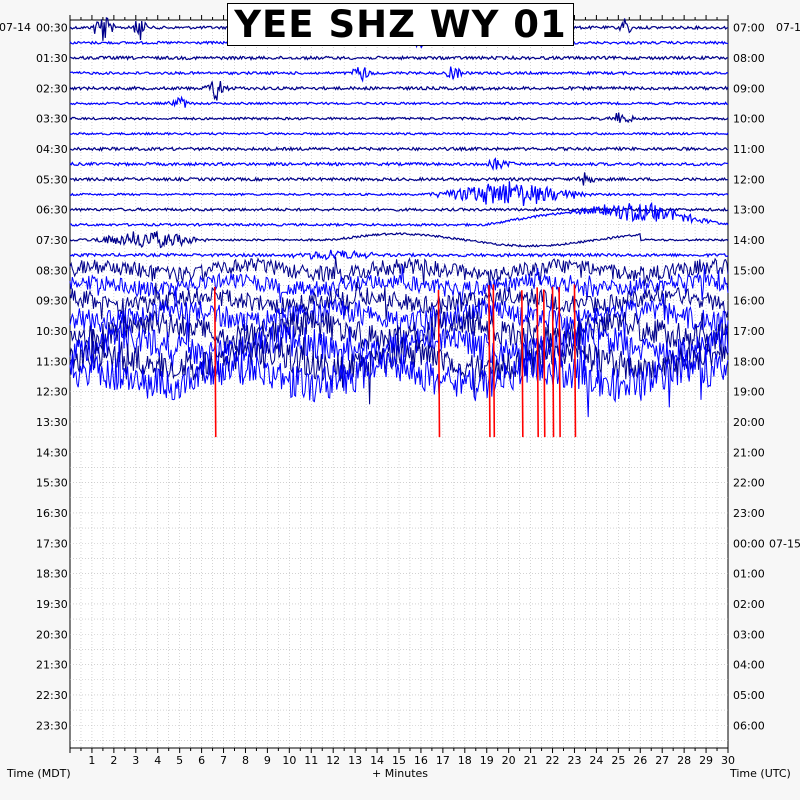  What do you see at coordinates (749, 665) in the screenshot?
I see `right-hour-label: 04:00` at bounding box center [749, 665].